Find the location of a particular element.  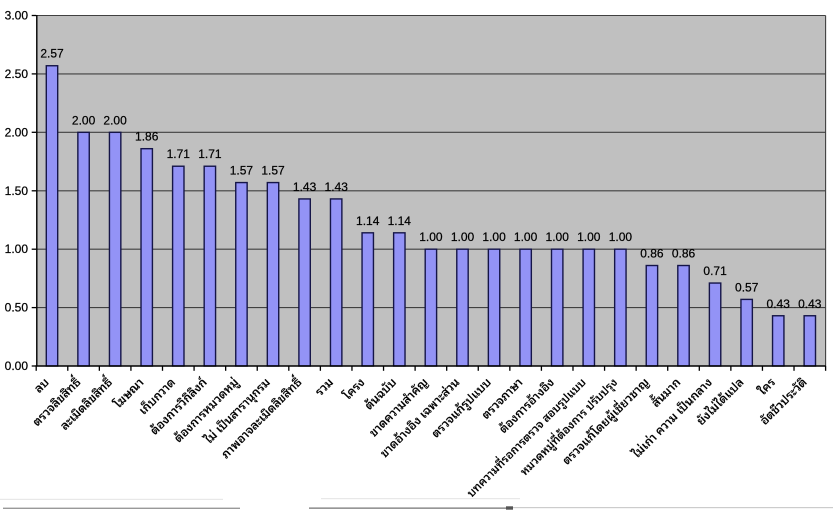

svg-text: 0.71 is located at coordinates (715, 271).